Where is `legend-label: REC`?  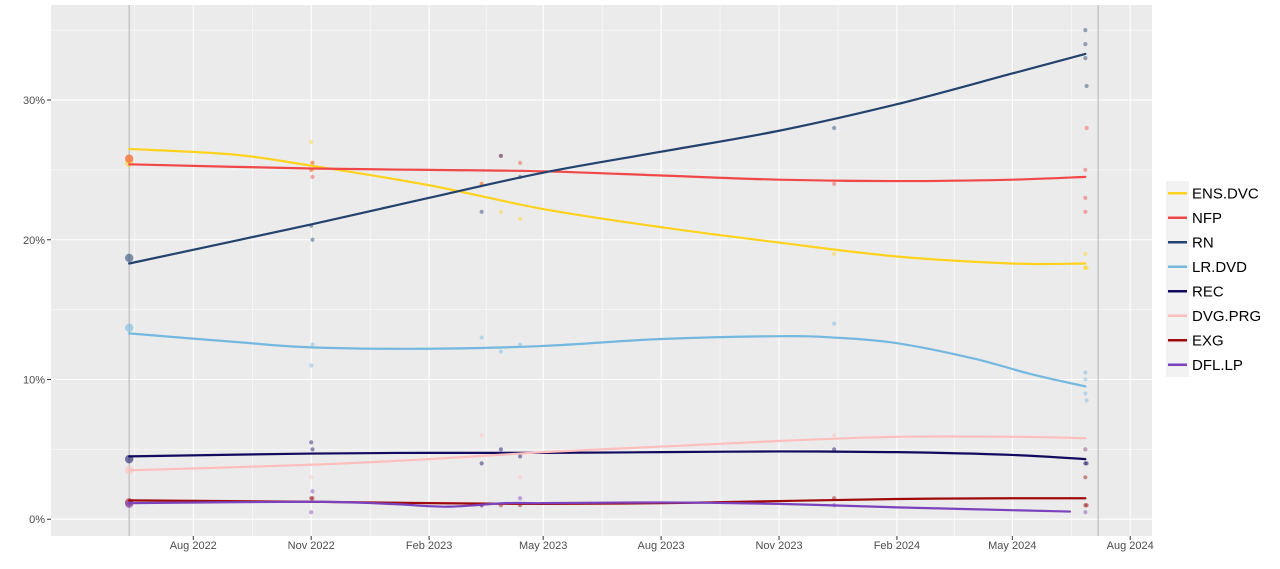 legend-label: REC is located at coordinates (1208, 291).